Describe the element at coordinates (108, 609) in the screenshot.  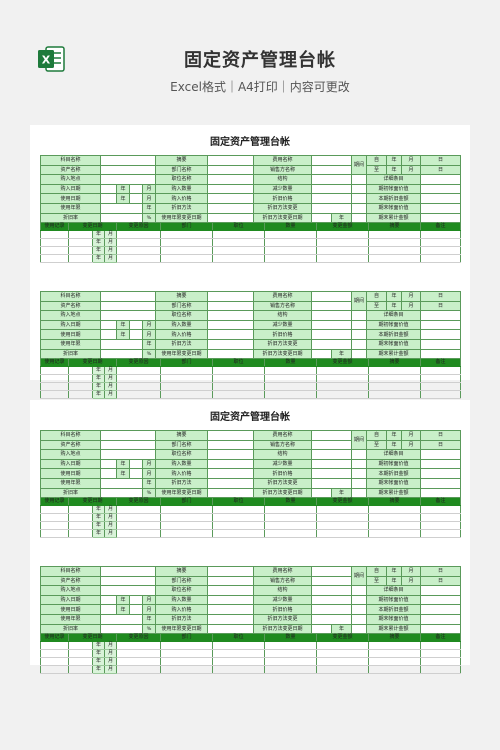
I see `field-use-date` at that location.